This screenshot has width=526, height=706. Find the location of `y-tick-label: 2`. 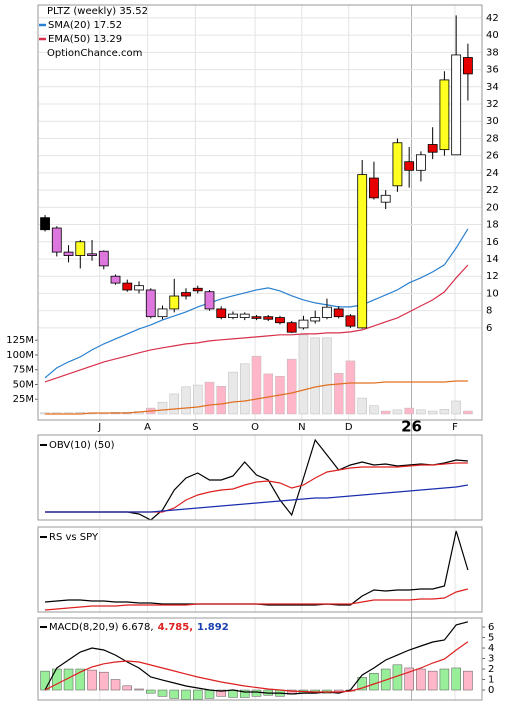

y-tick-label: 2 is located at coordinates (491, 669).